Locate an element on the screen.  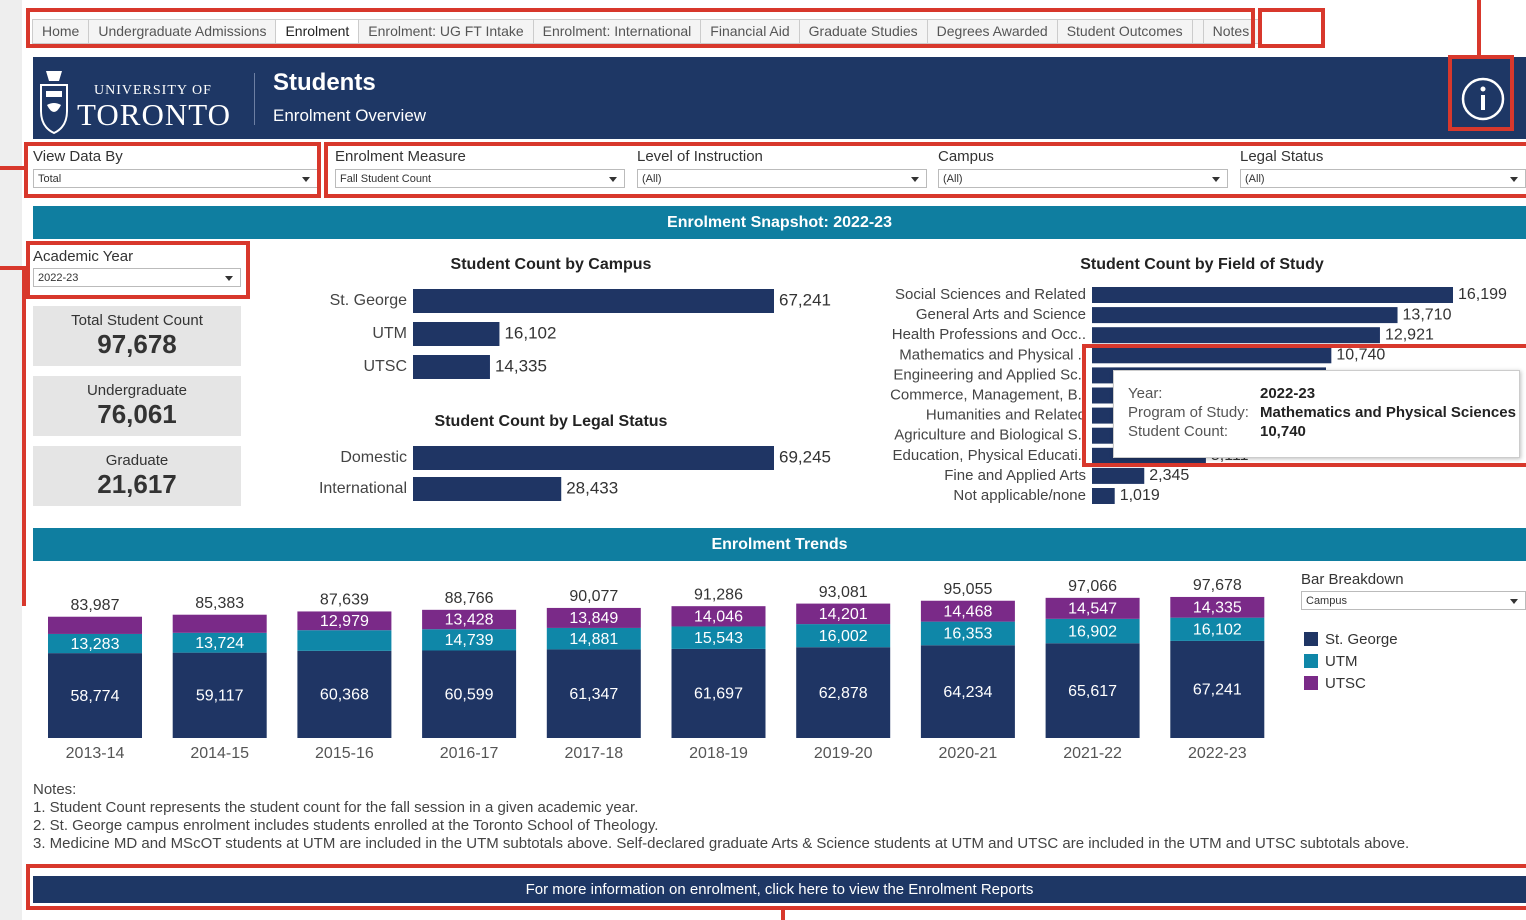
total-label: 97,066 is located at coordinates (1092, 586).